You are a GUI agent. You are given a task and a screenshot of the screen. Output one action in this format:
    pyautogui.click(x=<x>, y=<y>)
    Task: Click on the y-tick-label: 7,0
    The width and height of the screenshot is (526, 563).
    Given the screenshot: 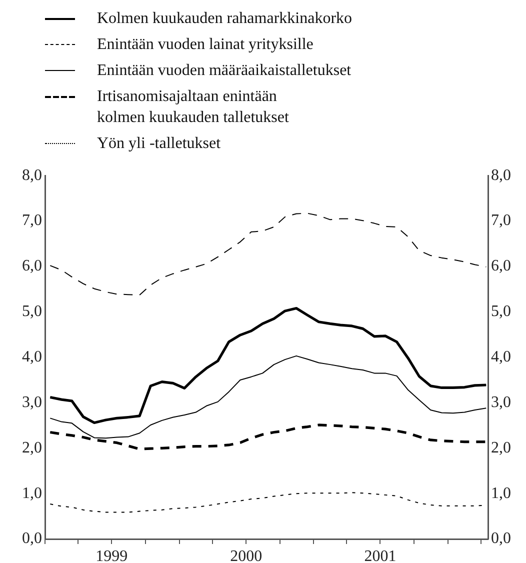 What is the action you would take?
    pyautogui.click(x=32, y=221)
    